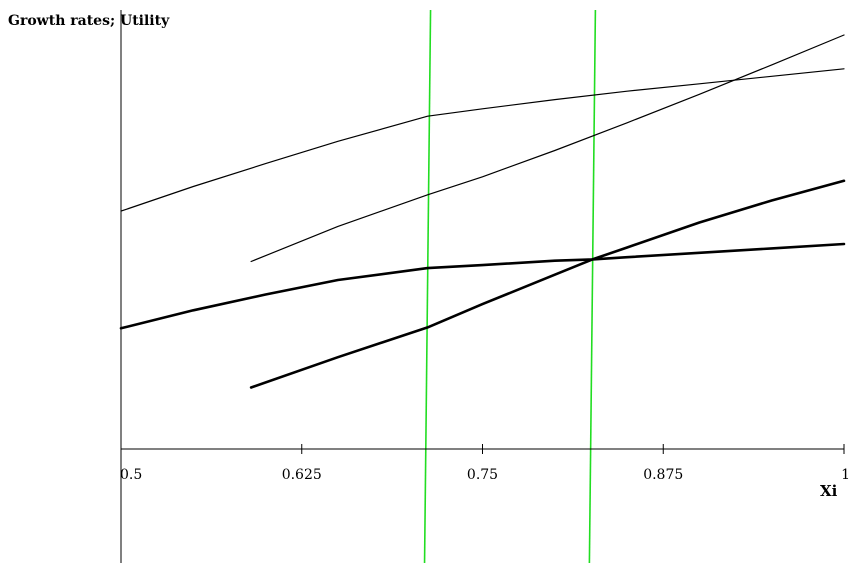  Describe the element at coordinates (845, 475) in the screenshot. I see `x-tick-label: 1` at that location.